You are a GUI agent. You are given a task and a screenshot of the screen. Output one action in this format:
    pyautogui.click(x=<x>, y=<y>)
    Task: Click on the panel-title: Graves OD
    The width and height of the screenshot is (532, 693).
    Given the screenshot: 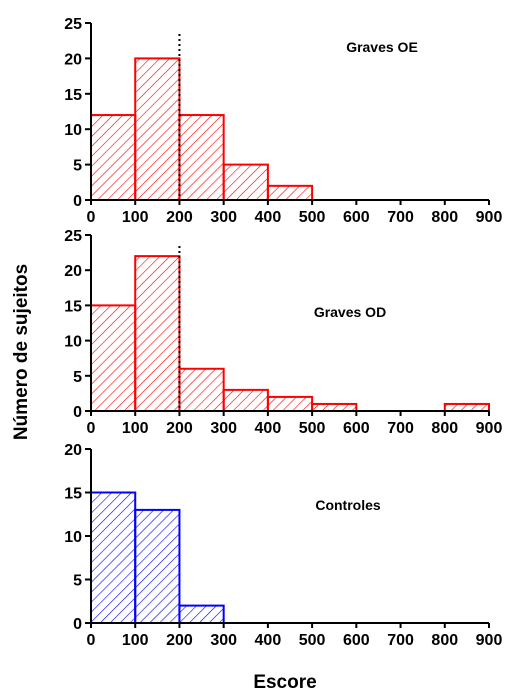 What is the action you would take?
    pyautogui.click(x=350, y=312)
    